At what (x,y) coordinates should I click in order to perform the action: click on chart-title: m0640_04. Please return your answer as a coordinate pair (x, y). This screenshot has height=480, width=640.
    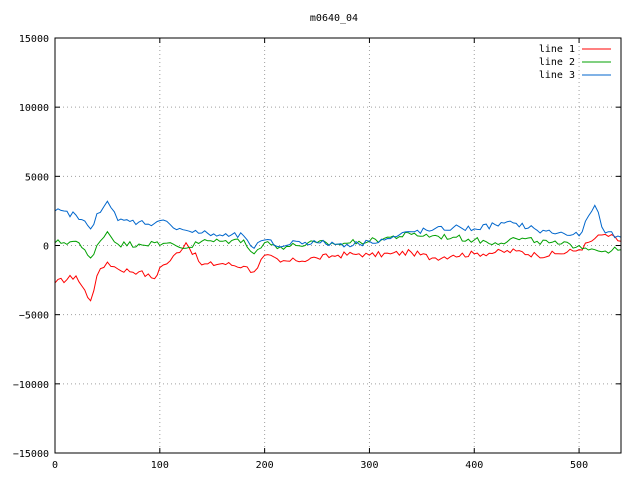
    Looking at the image, I should click on (334, 18).